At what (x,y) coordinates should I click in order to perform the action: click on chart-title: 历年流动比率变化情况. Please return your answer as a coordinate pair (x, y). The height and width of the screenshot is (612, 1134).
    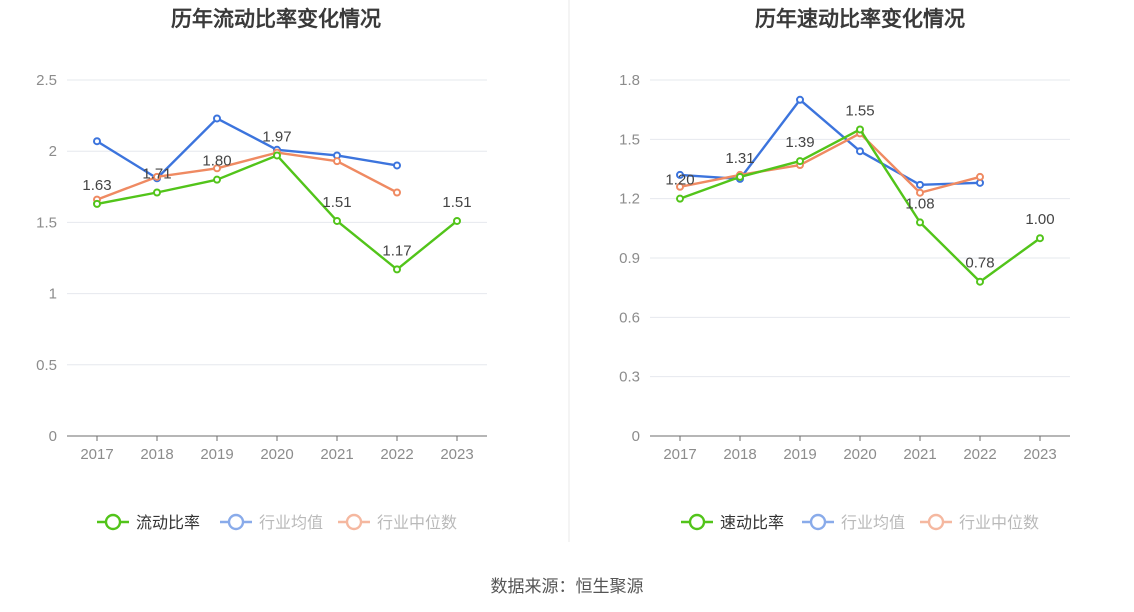
    Looking at the image, I should click on (276, 19).